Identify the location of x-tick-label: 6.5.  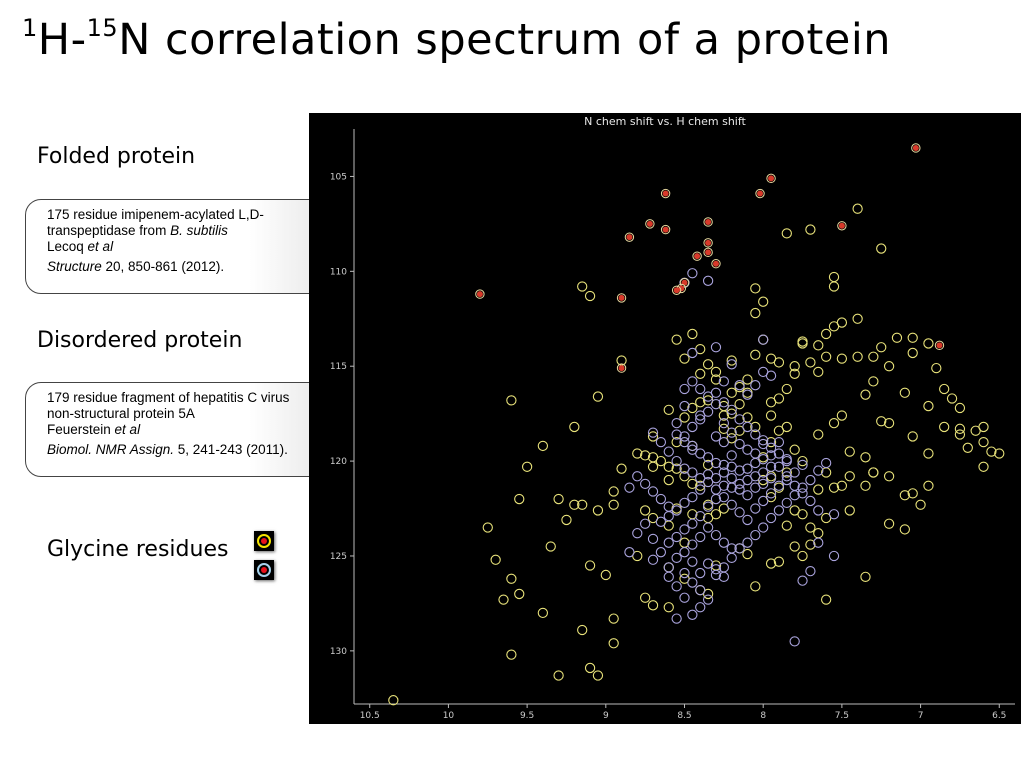
(999, 716).